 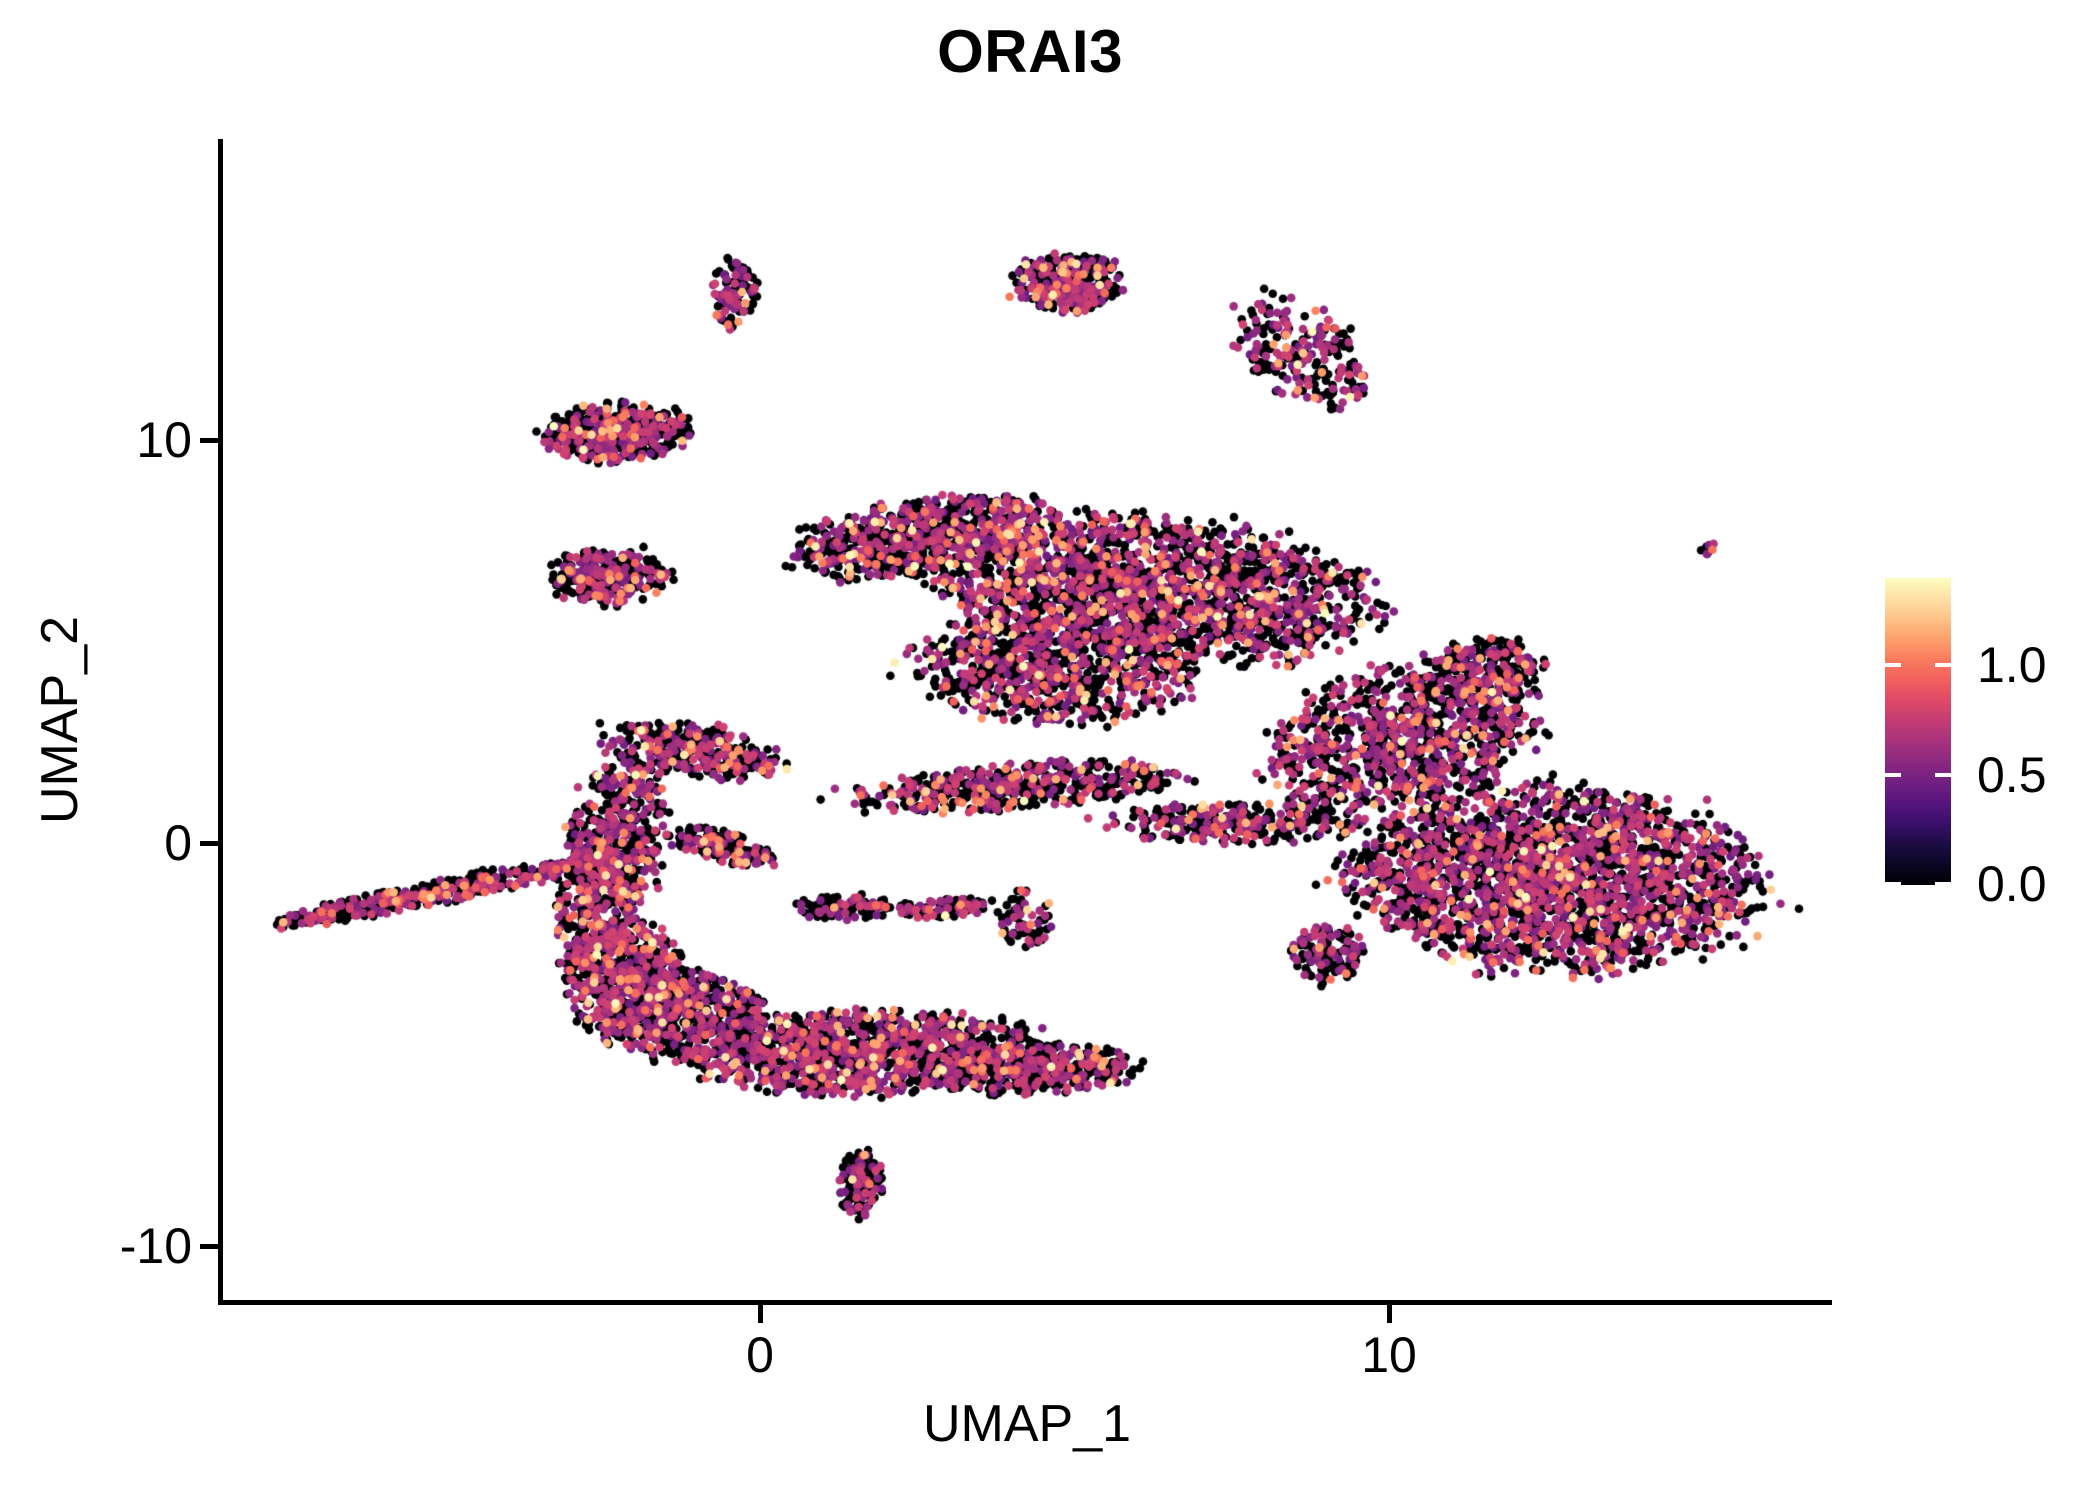 What do you see at coordinates (155, 1246) in the screenshot?
I see `y-tick-label: -10` at bounding box center [155, 1246].